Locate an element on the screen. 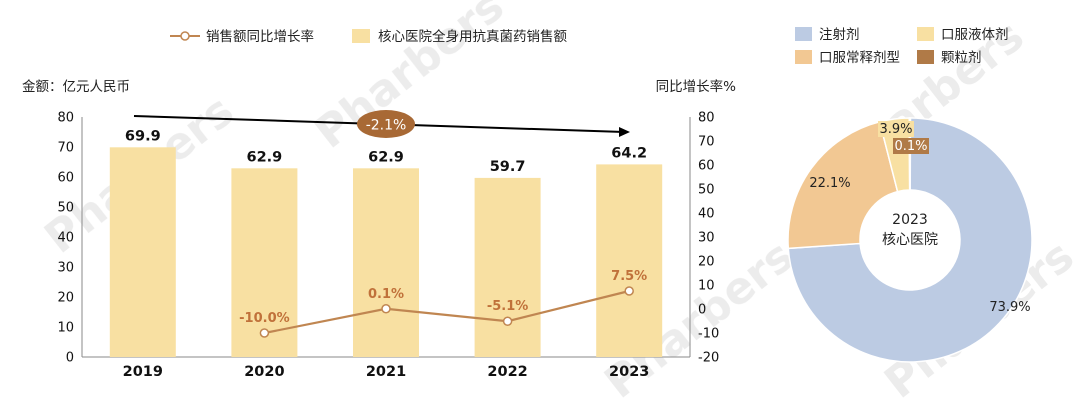 This screenshot has height=412, width=1080. donut-slice-label: 73.9% is located at coordinates (1009, 307).